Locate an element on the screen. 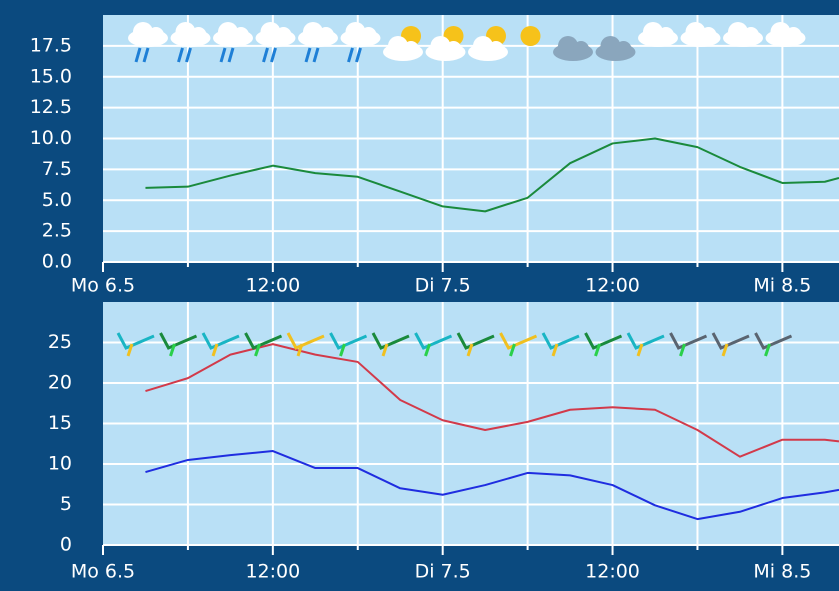 The height and width of the screenshot is (591, 839). y-tick-label: 10.0 is located at coordinates (51, 138).